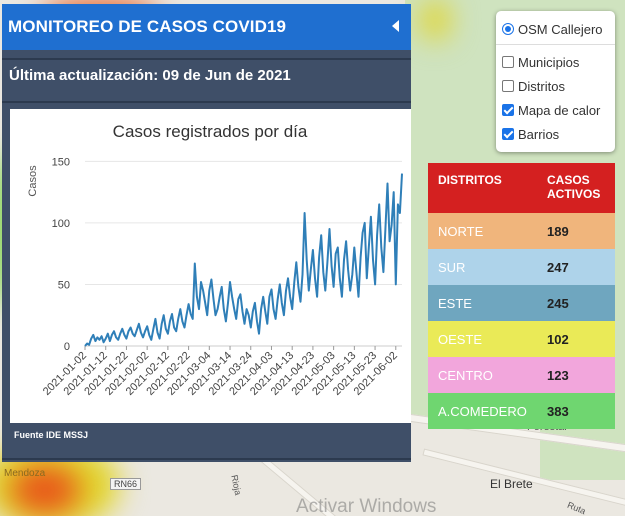 This screenshot has width=625, height=516. What do you see at coordinates (150, 75) in the screenshot?
I see `last-update-text: Última actualización: 09 de Jun de 2021` at bounding box center [150, 75].